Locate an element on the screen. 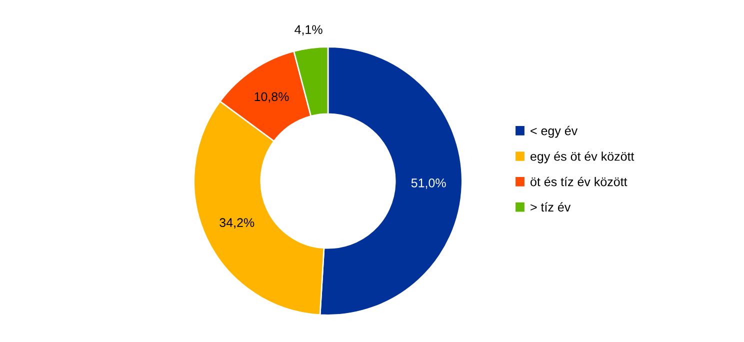 This screenshot has height=342, width=744. data-label: 4,1% is located at coordinates (308, 30).